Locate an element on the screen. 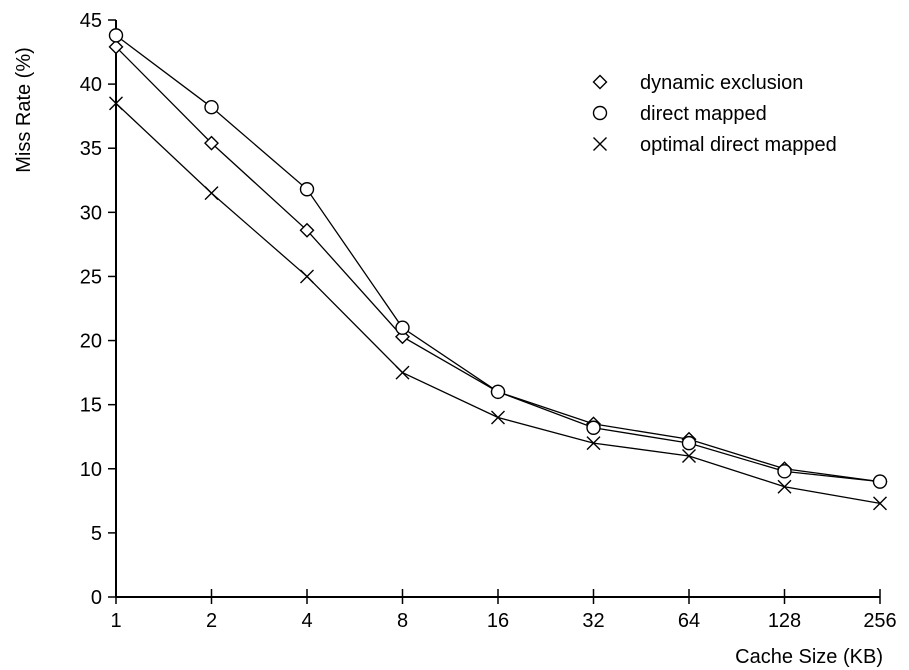  y-tick-label: 5 is located at coordinates (96, 534).